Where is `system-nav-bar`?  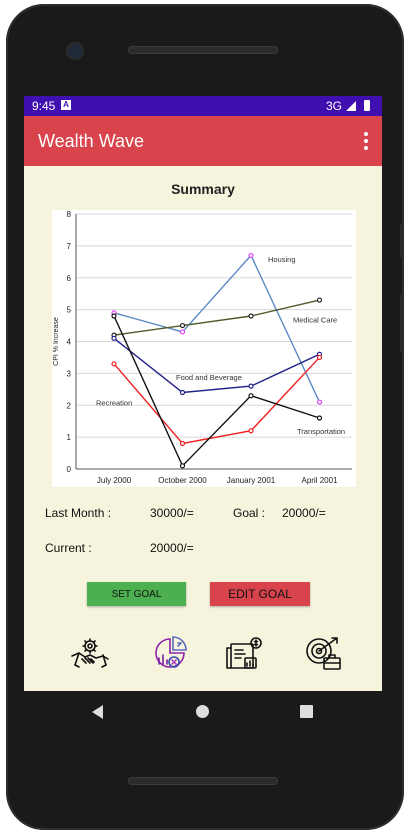
system-nav-bar is located at coordinates (203, 712).